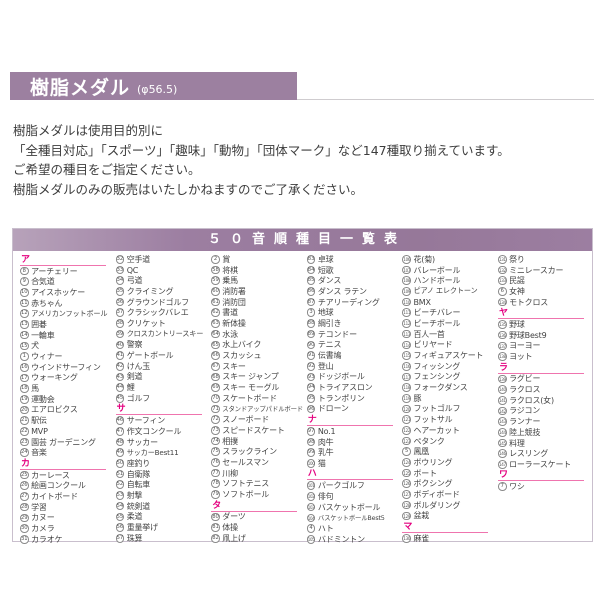 Image resolution: width=600 pixels, height=600 pixels. I want to click on list-item: 98 肉牛, so click(354, 442).